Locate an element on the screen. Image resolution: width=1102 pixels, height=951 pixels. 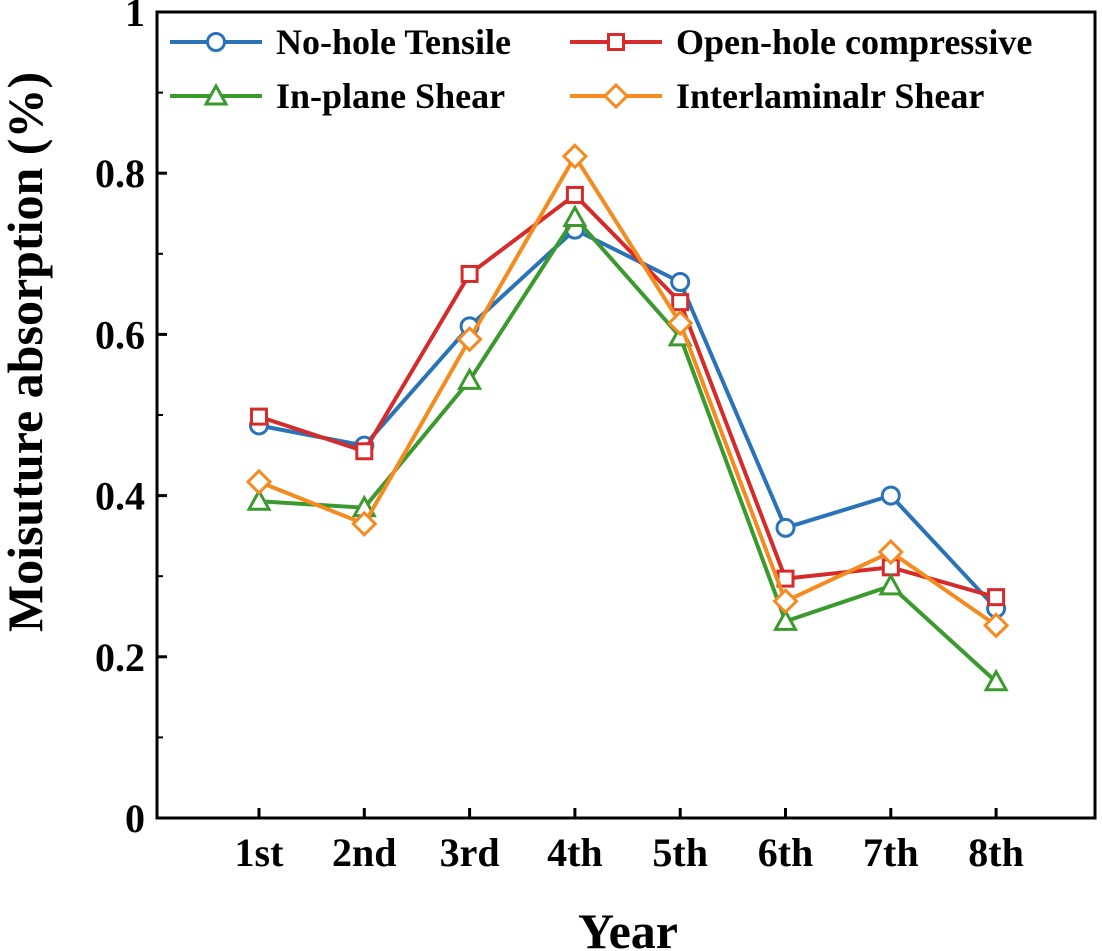
legend-item: Interlaminalr Shear is located at coordinates (777, 96).